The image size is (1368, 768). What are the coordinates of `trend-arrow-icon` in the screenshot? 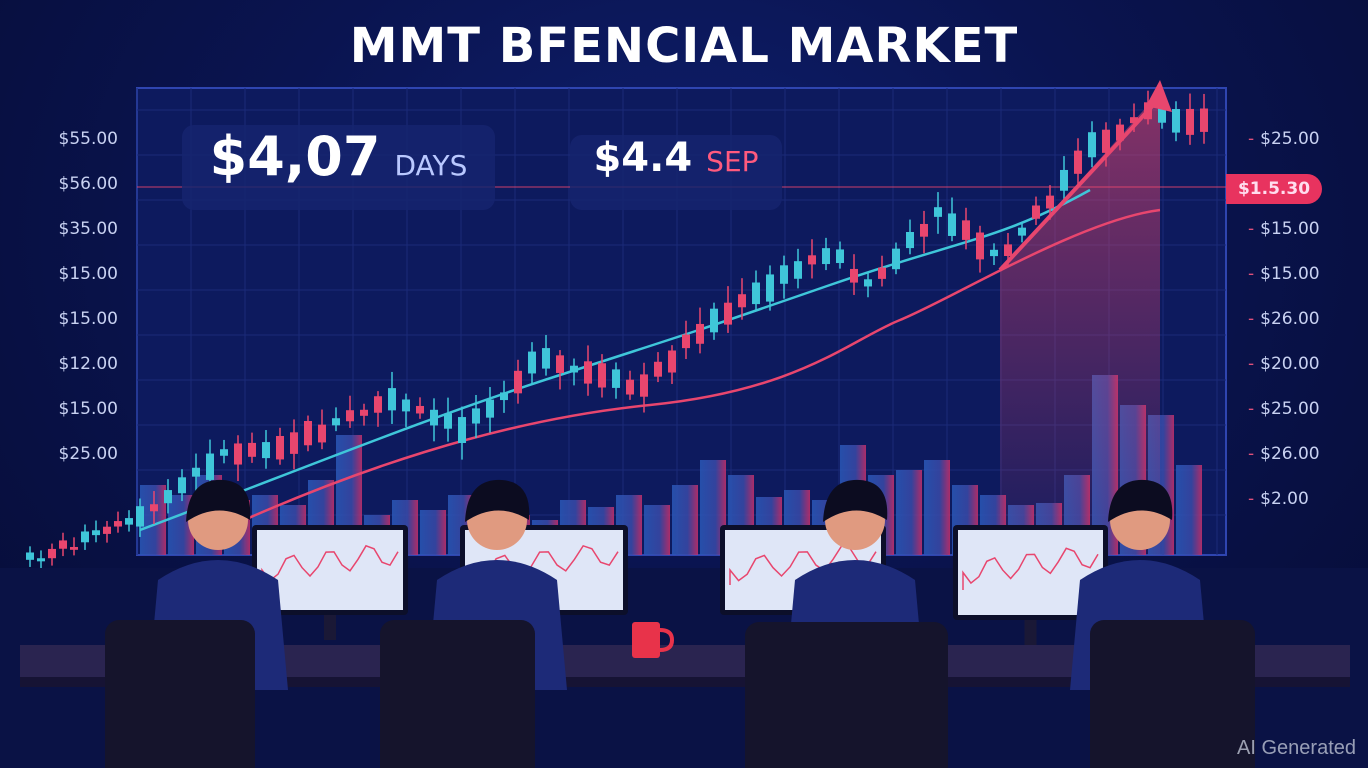 It's located at (1079, 185).